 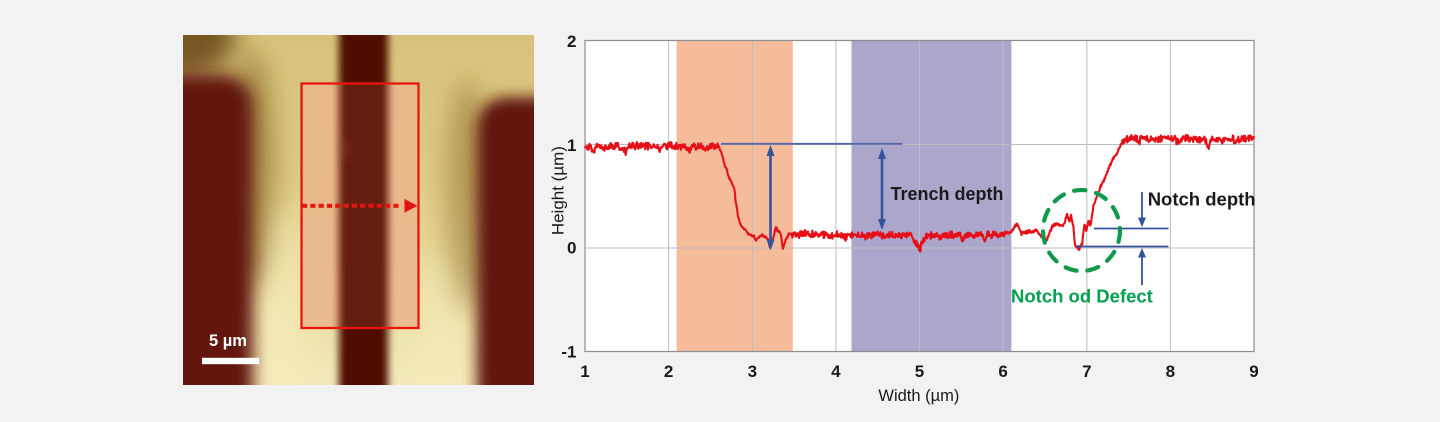 What do you see at coordinates (1253, 371) in the screenshot?
I see `svg-text: 9` at bounding box center [1253, 371].